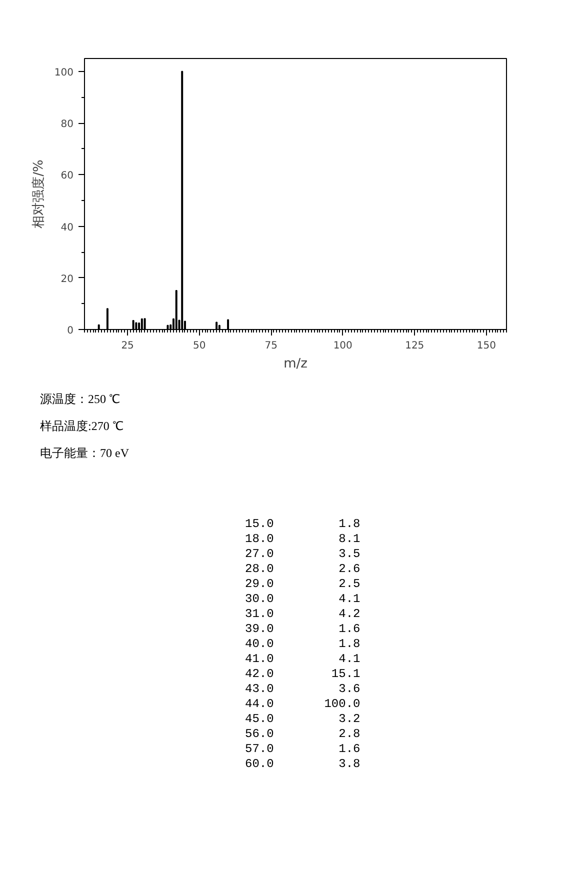 The image size is (570, 875). Describe the element at coordinates (84, 453) in the screenshot. I see `text: 电子能量：70 eV` at that location.